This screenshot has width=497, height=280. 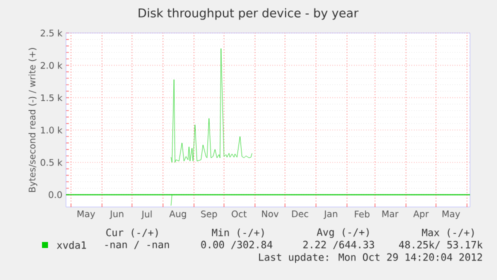 I want to click on x-tick-label: Nov, so click(x=270, y=214).